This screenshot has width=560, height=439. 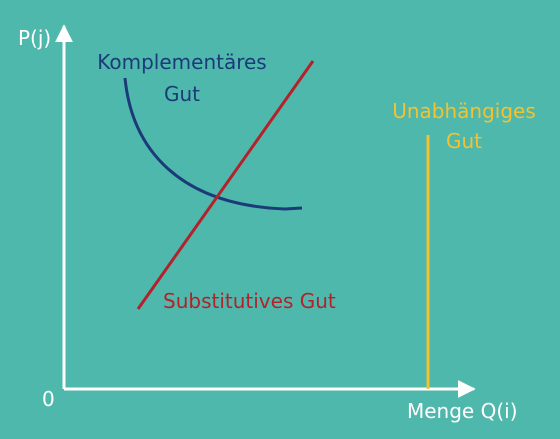 What do you see at coordinates (462, 411) in the screenshot?
I see `x-axis-label: Menge Q(i)` at bounding box center [462, 411].